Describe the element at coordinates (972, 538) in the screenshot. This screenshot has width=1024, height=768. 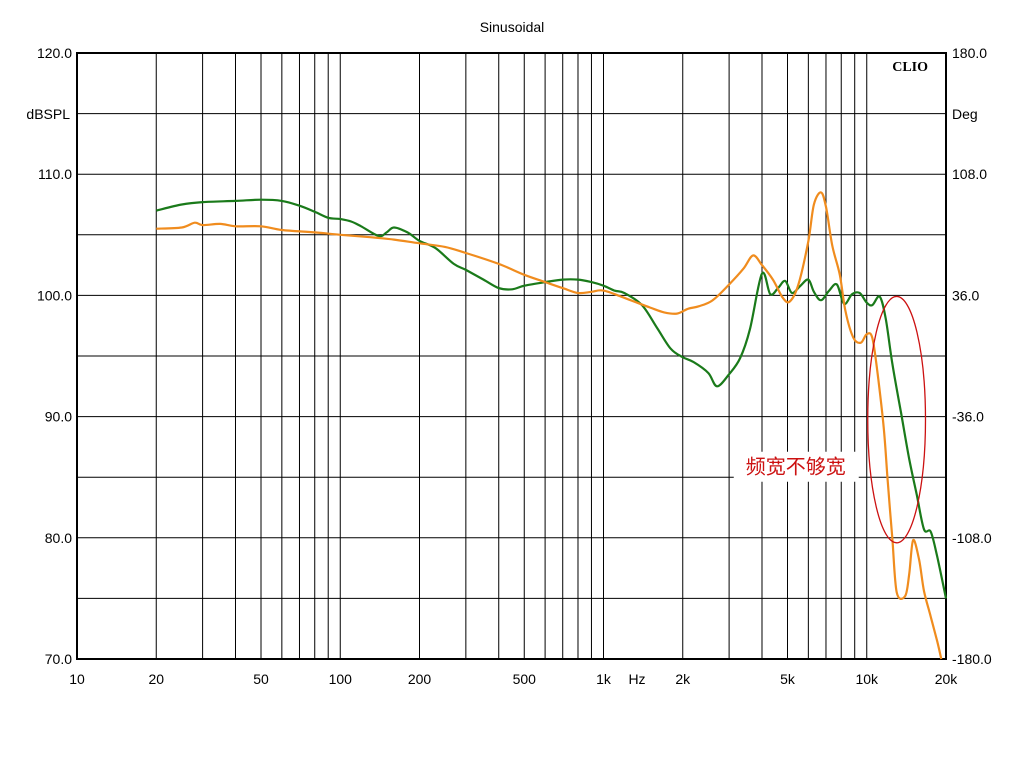
I see `y-tick-label-right: -108.0` at that location.